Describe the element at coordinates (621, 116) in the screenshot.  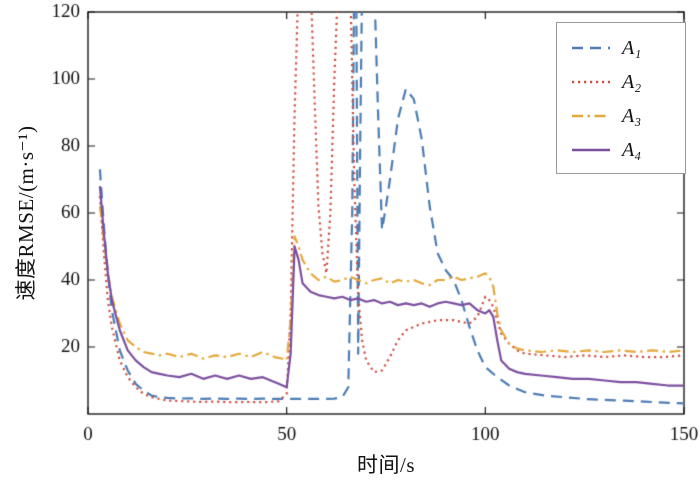
I see `legend-entry-a3: A₃` at that location.